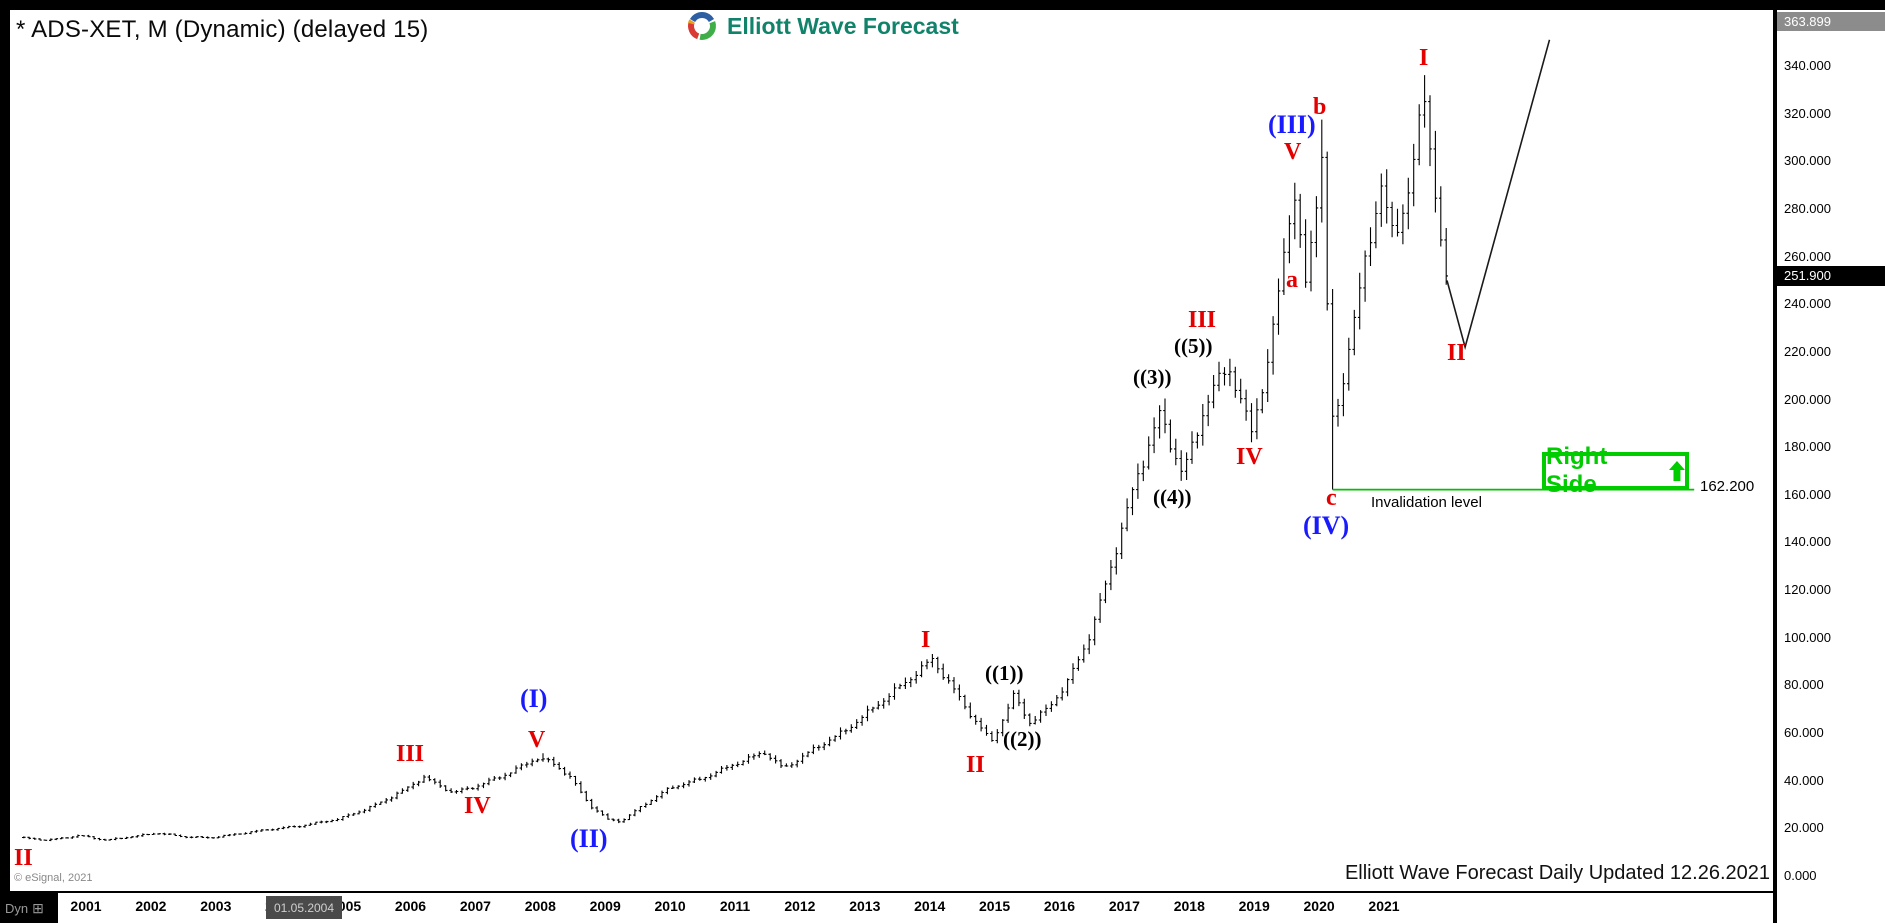 Image resolution: width=1885 pixels, height=923 pixels. I want to click on price-tick-label: 20.000, so click(1804, 828).